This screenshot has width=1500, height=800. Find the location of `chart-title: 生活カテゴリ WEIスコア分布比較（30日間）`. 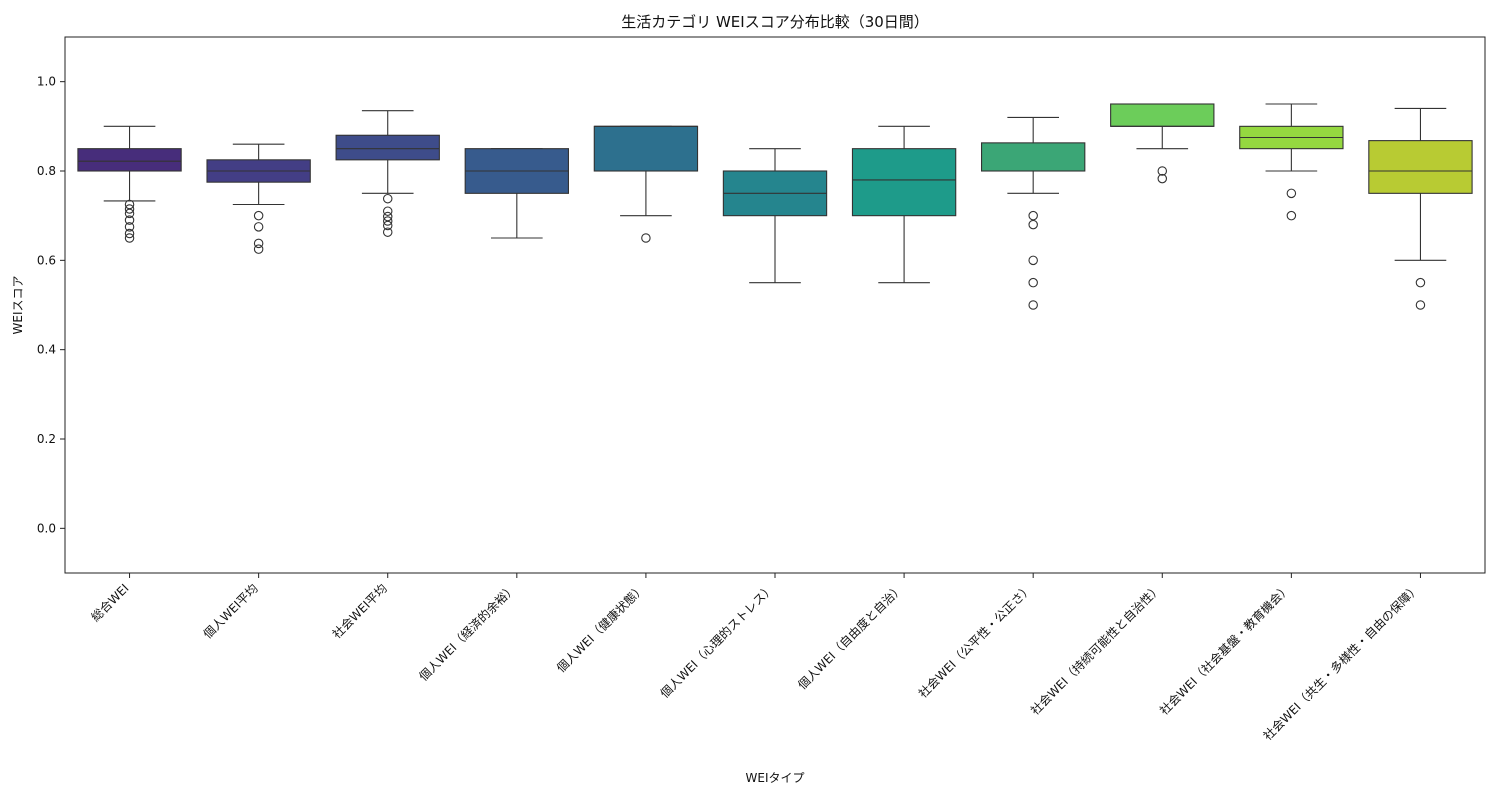

chart-title: 生活カテゴリ WEIスコア分布比較（30日間） is located at coordinates (775, 22).